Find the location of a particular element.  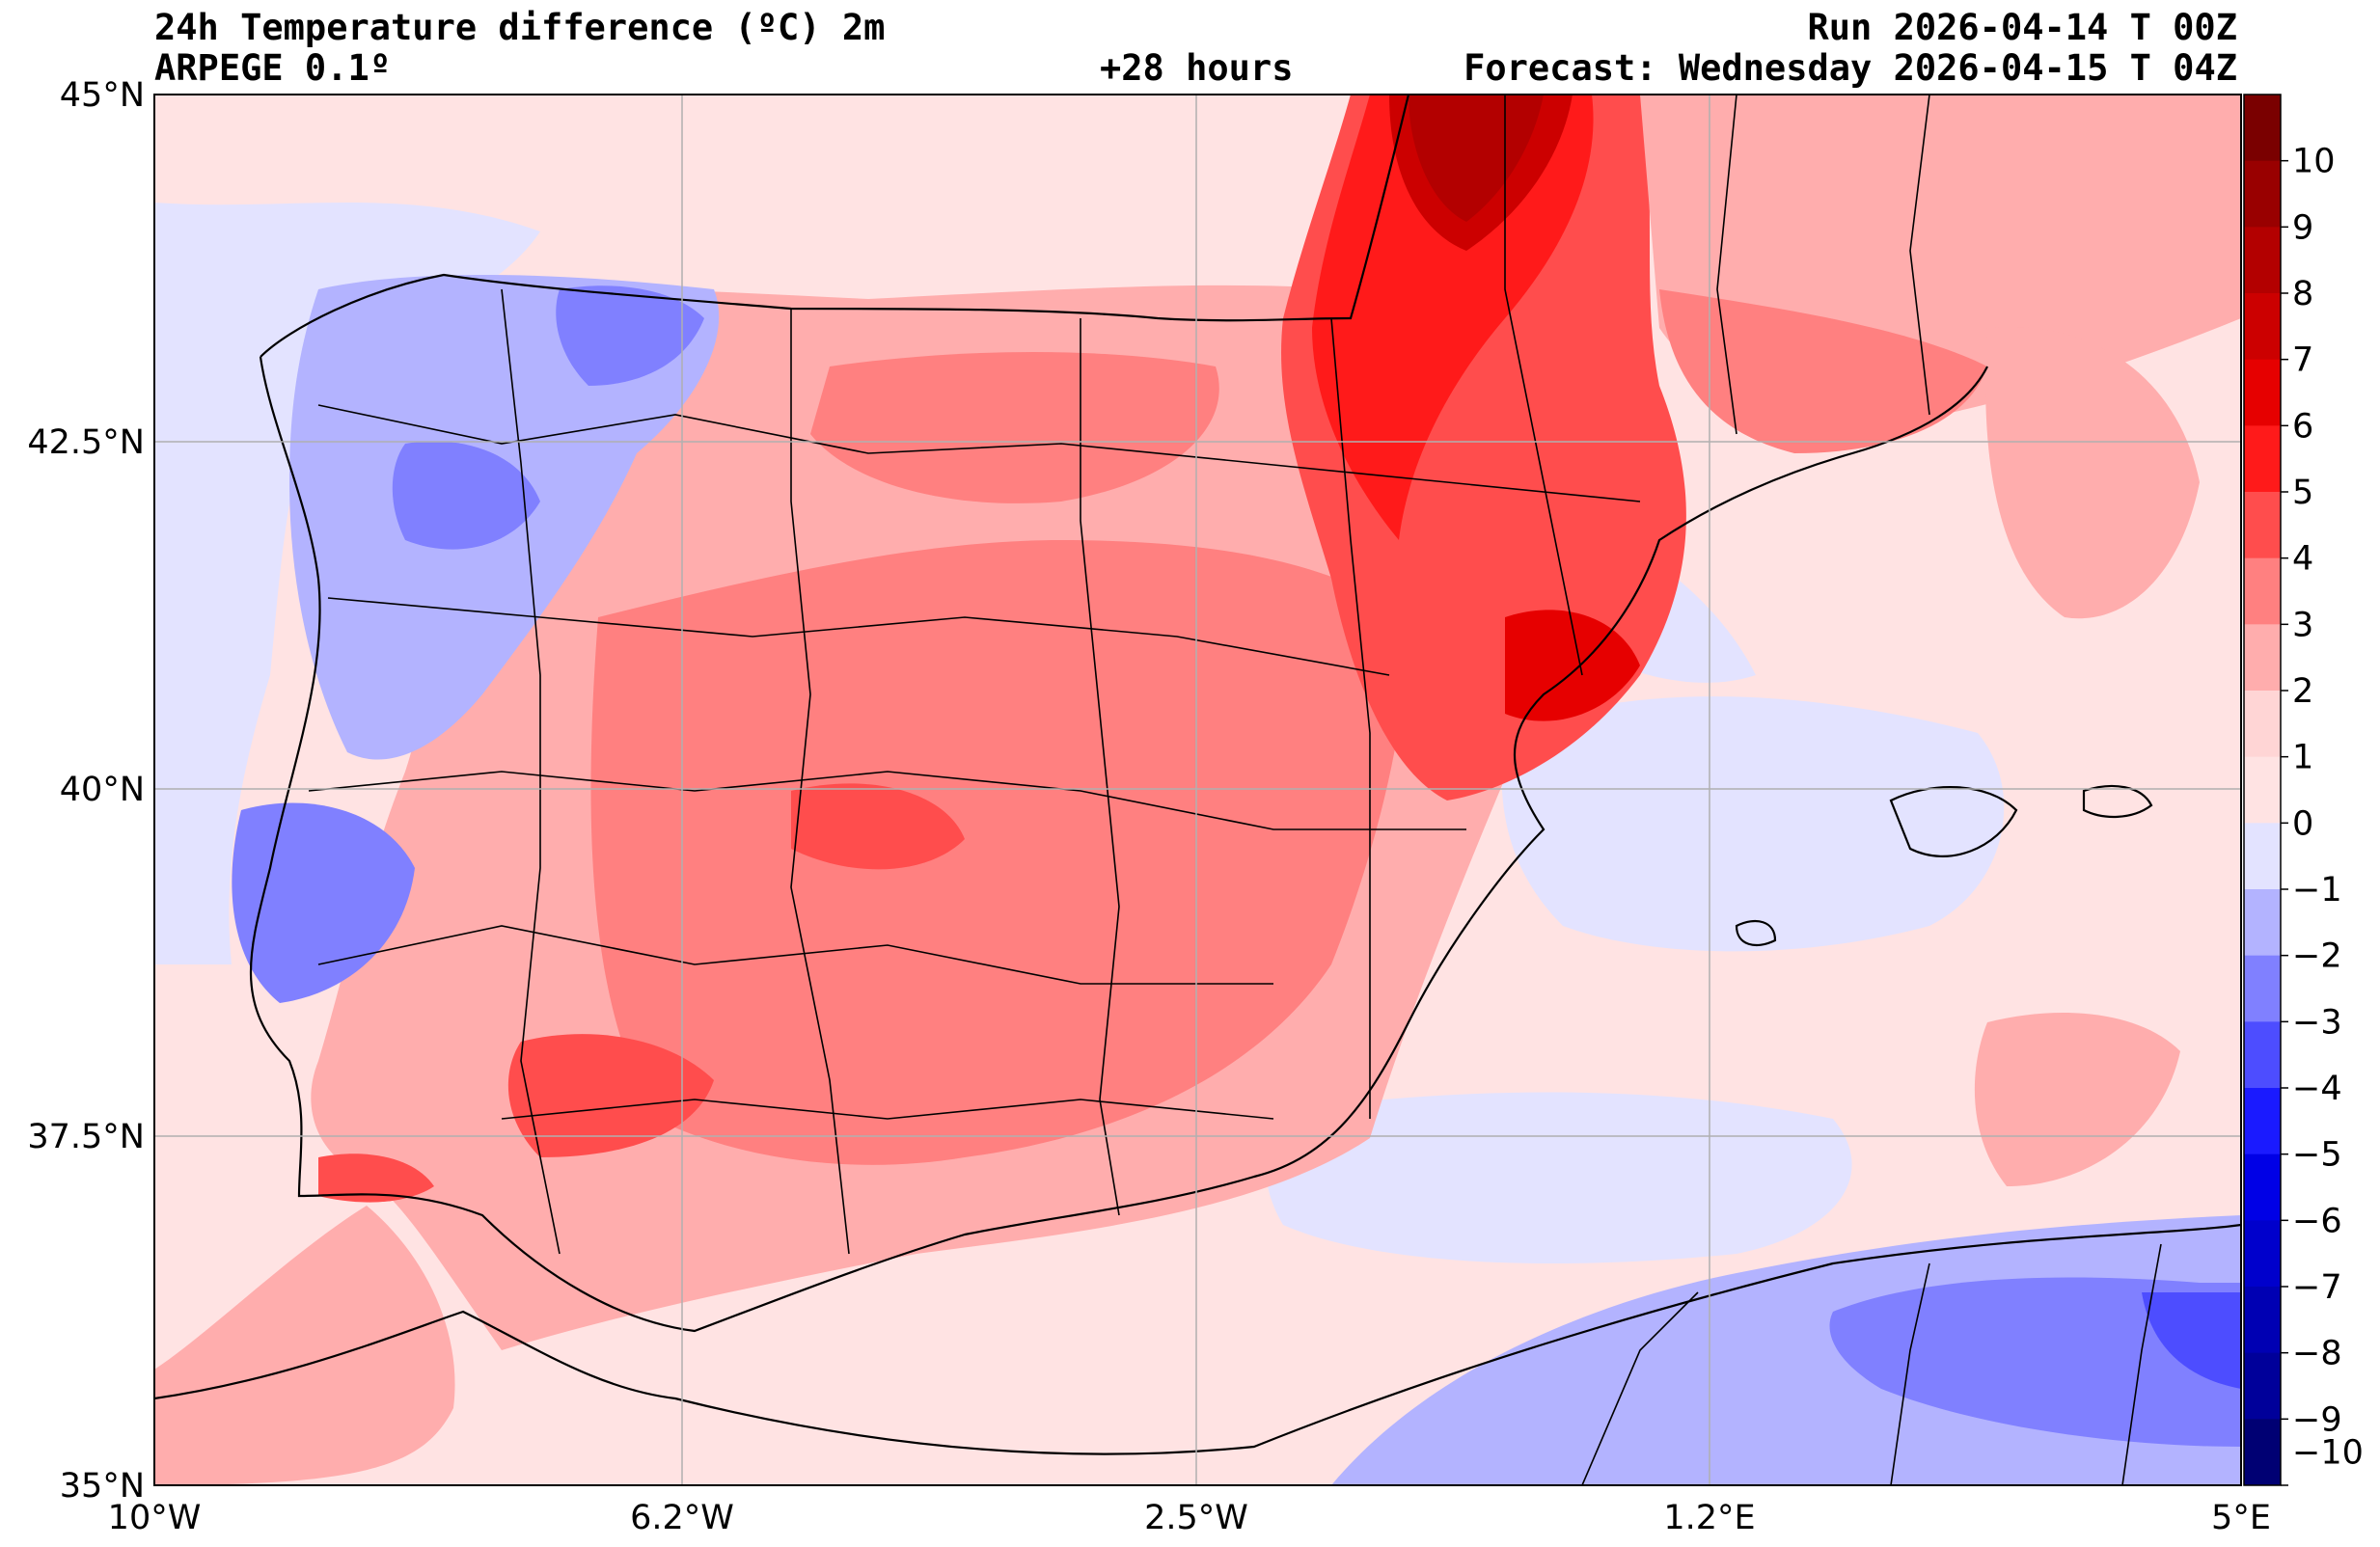

catalonia-plus3 is located at coordinates (1823, 371).